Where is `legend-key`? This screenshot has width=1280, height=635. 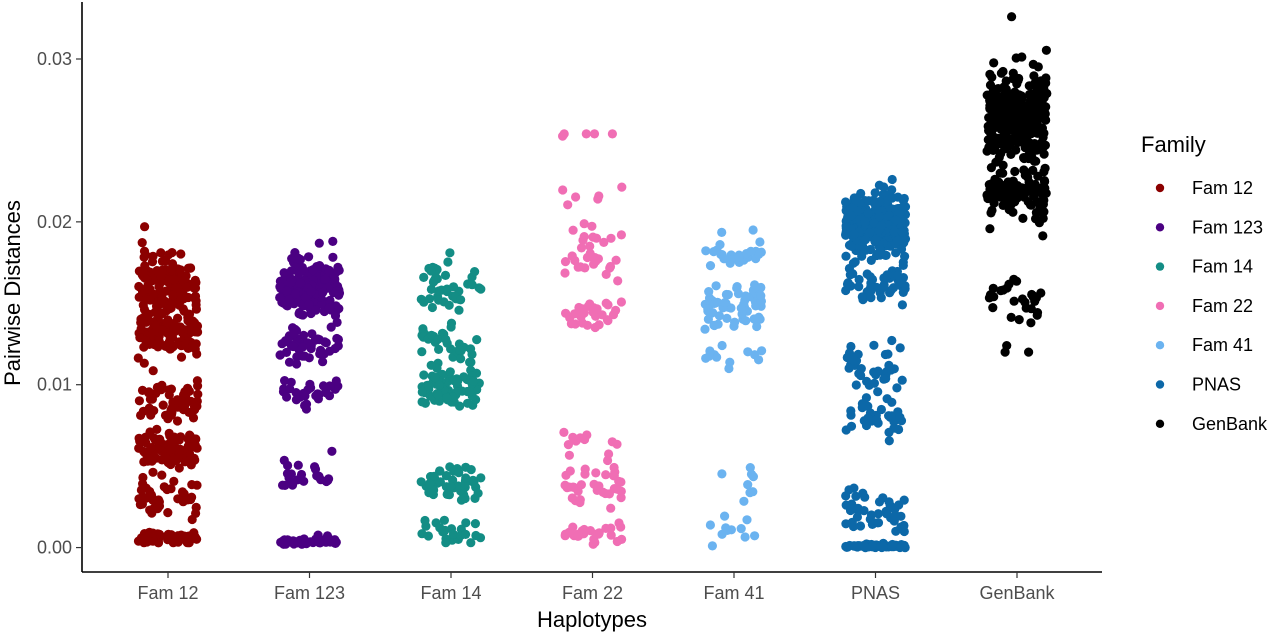
legend-key is located at coordinates (1160, 188).